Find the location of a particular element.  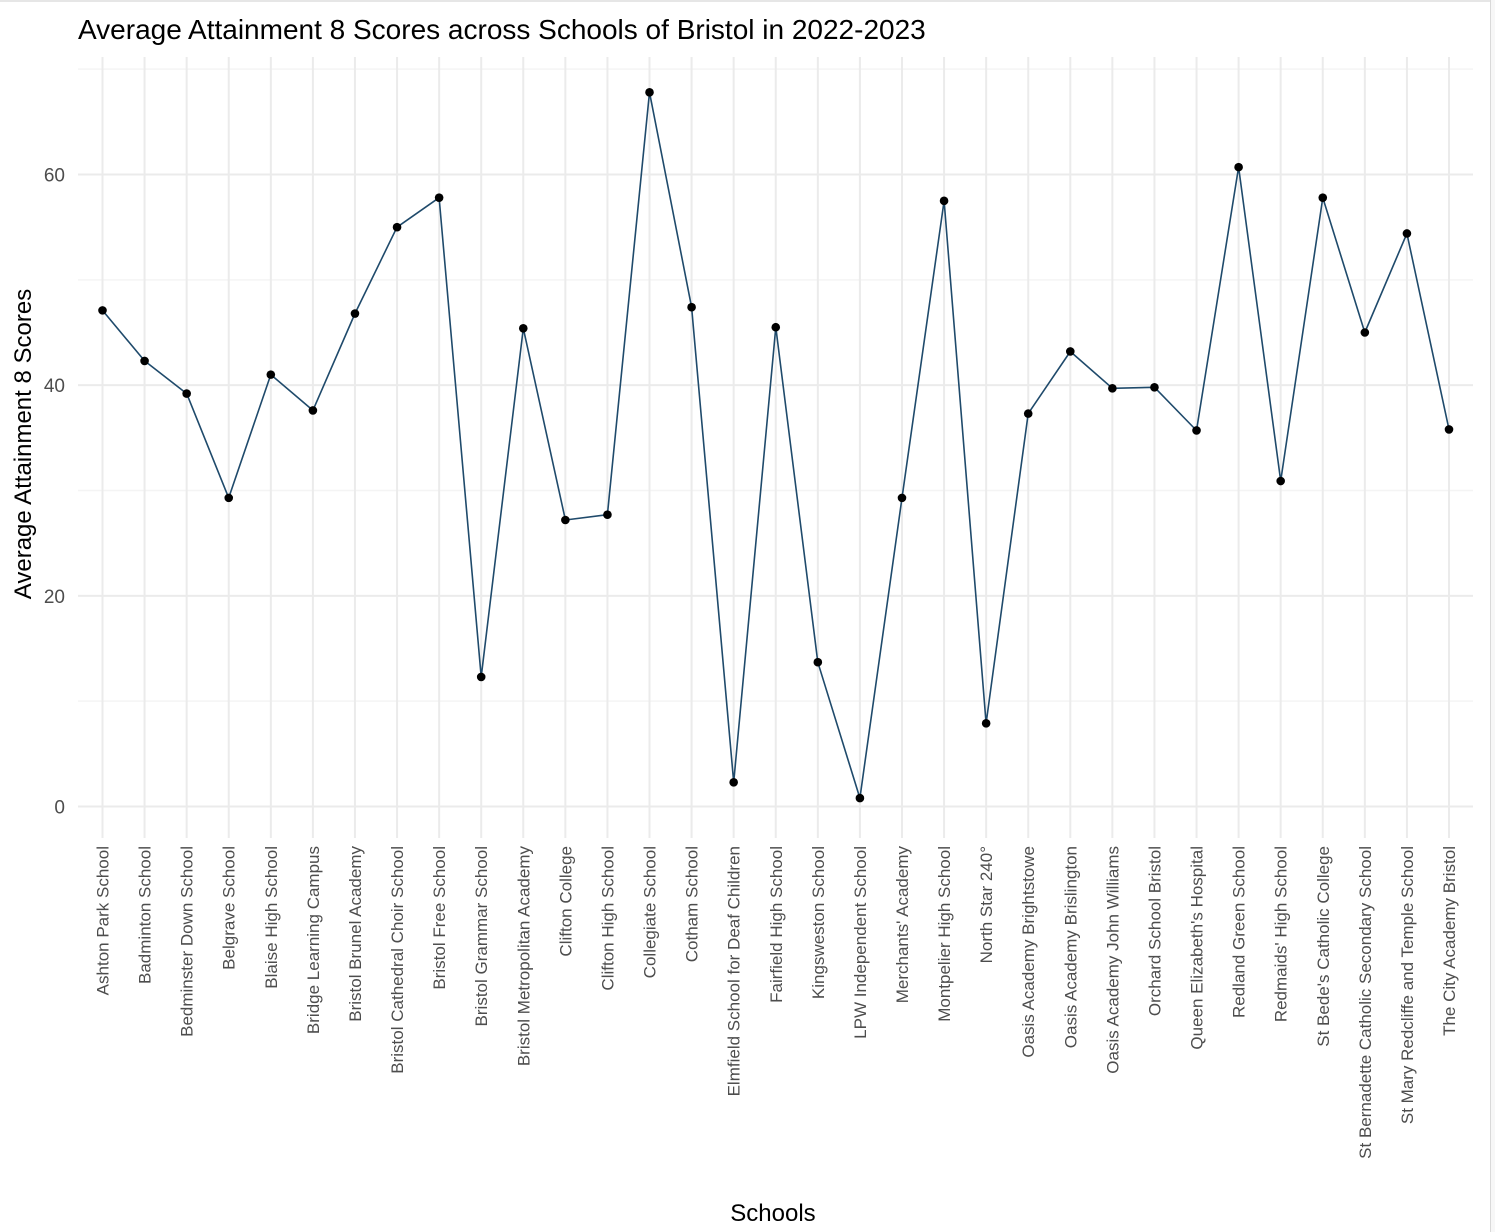

x-tick-label: Badminton School is located at coordinates (145, 915).